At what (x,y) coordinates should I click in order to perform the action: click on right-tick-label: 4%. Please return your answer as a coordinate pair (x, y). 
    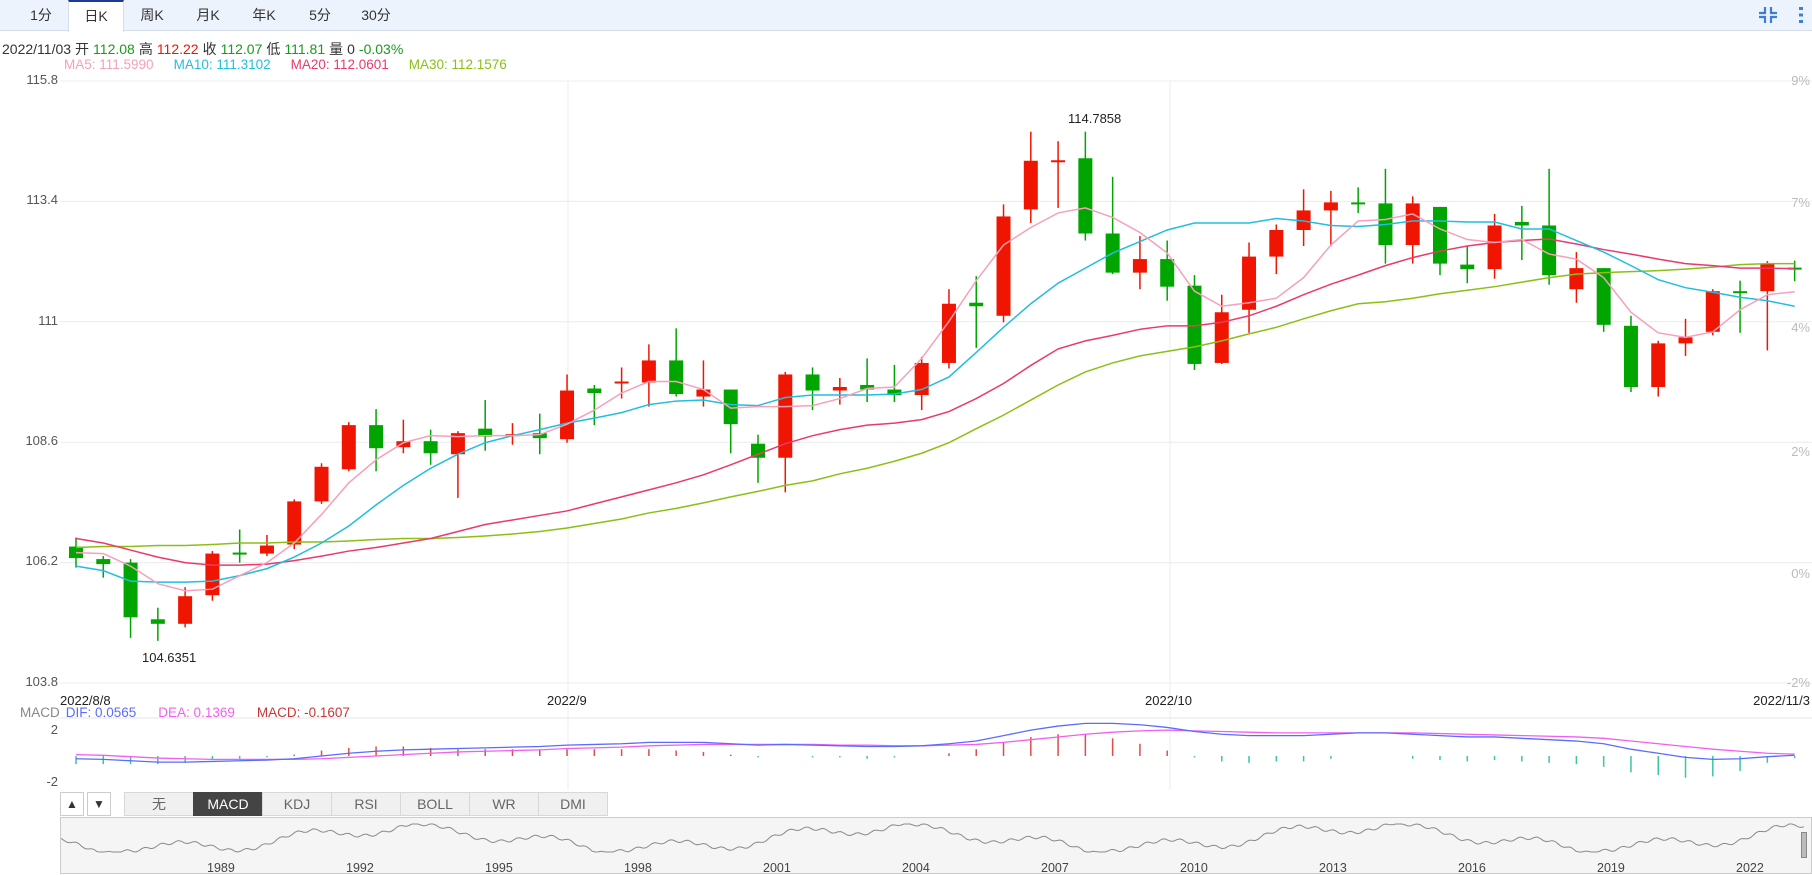
    Looking at the image, I should click on (1800, 327).